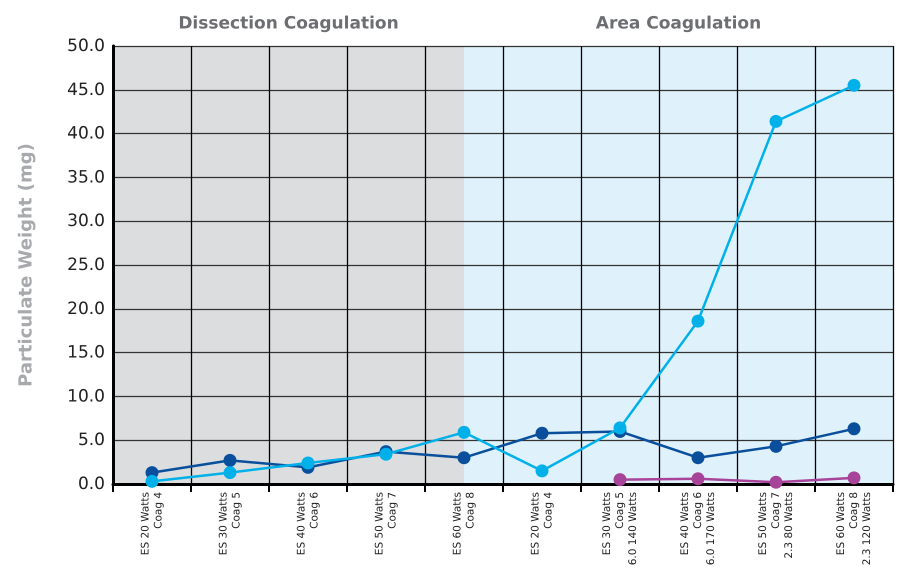 This screenshot has width=901, height=579. What do you see at coordinates (620, 529) in the screenshot?
I see `x-tick-label: ES 30 Watts Coag 5 6.0 140 Watts` at bounding box center [620, 529].